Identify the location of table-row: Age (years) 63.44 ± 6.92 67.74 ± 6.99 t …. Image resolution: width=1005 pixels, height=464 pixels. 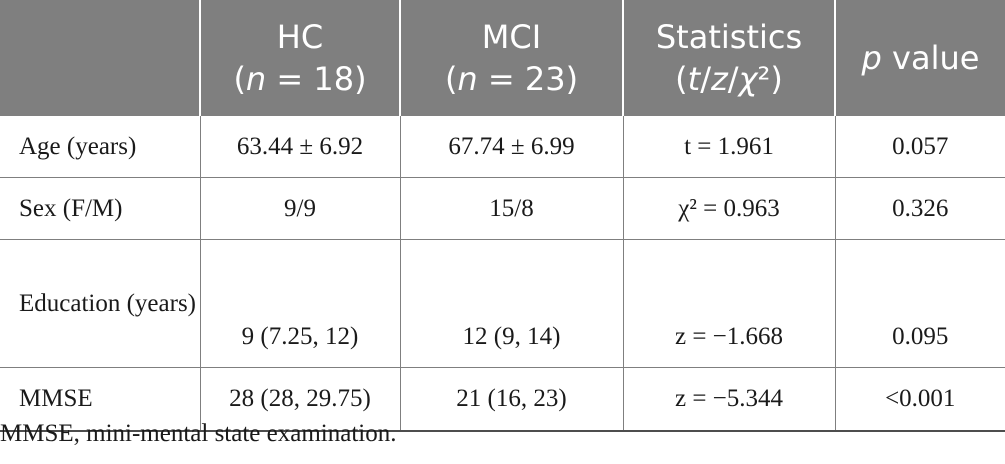
(502, 147).